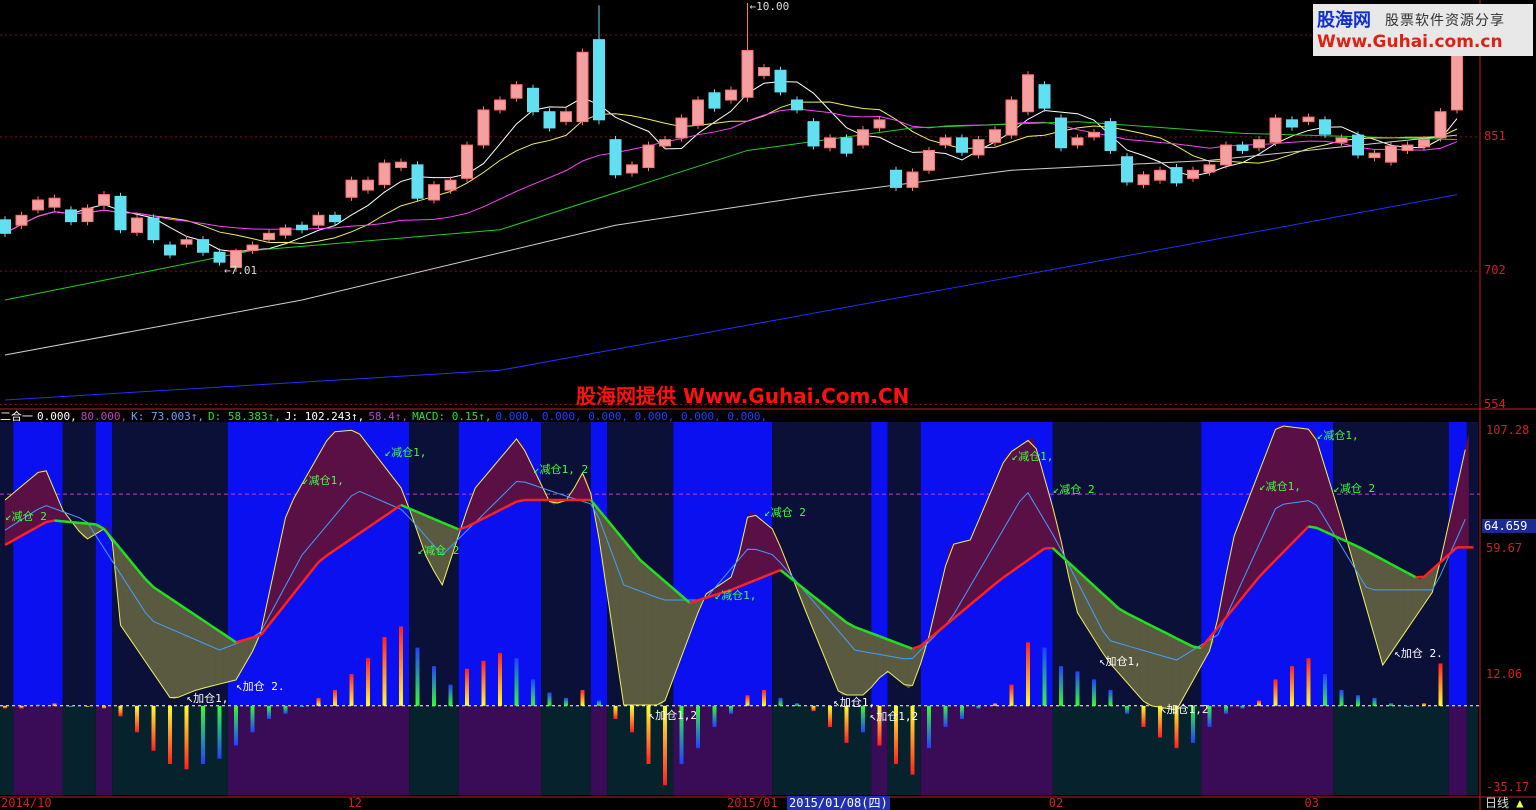 The height and width of the screenshot is (810, 1536). Describe the element at coordinates (104, 416) in the screenshot. I see `indicator-header-item: 80.000,` at that location.